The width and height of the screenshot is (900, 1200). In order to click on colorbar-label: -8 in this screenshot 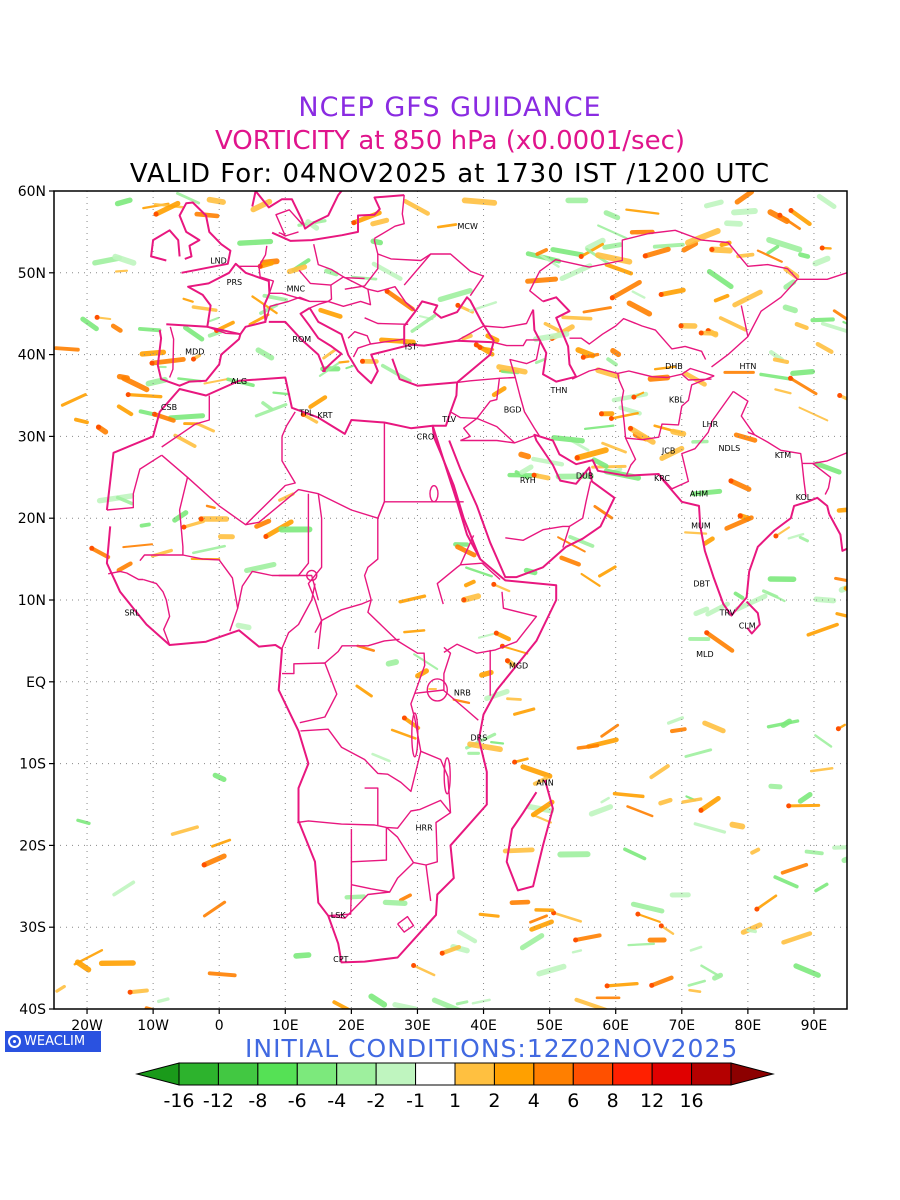, I will do `click(257, 1101)`.